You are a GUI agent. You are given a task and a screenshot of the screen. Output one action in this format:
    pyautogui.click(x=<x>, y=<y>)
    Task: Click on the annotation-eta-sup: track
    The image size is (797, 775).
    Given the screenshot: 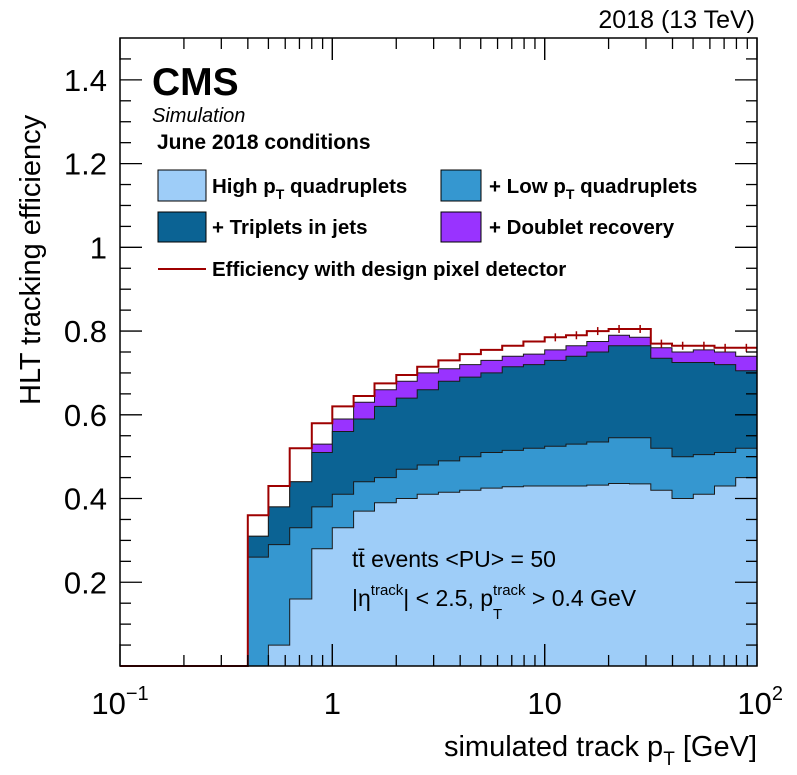 What is the action you would take?
    pyautogui.click(x=387, y=590)
    